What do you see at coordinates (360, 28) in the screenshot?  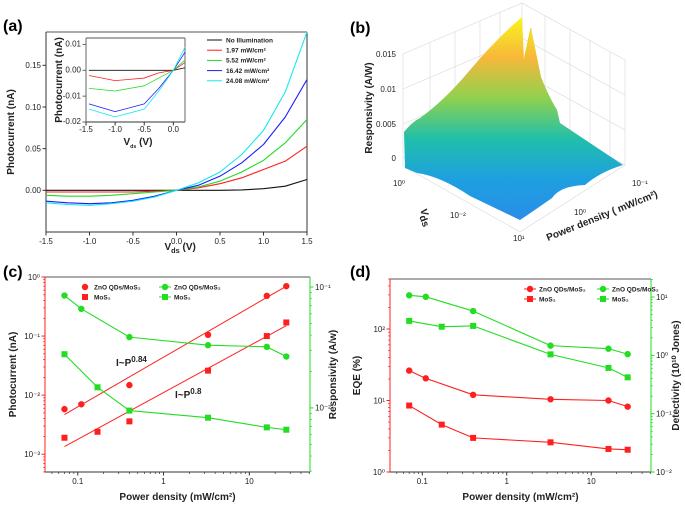 I see `panel-label-b: (b)` at bounding box center [360, 28].